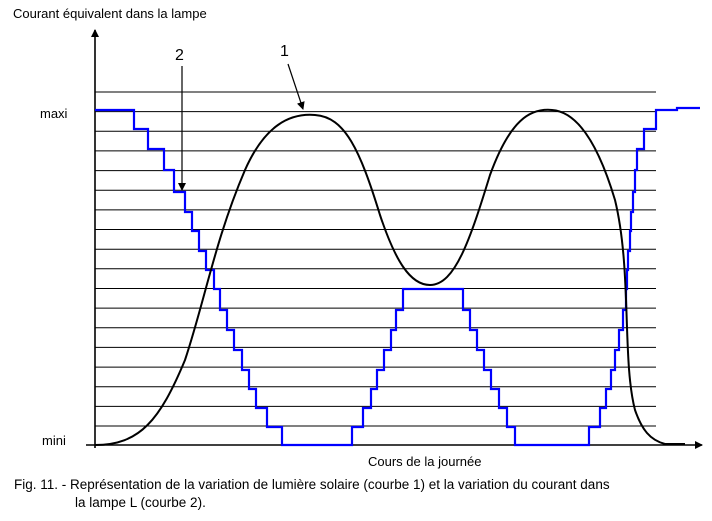  Describe the element at coordinates (296, 86) in the screenshot. I see `curve-1-pointer-arrow` at that location.